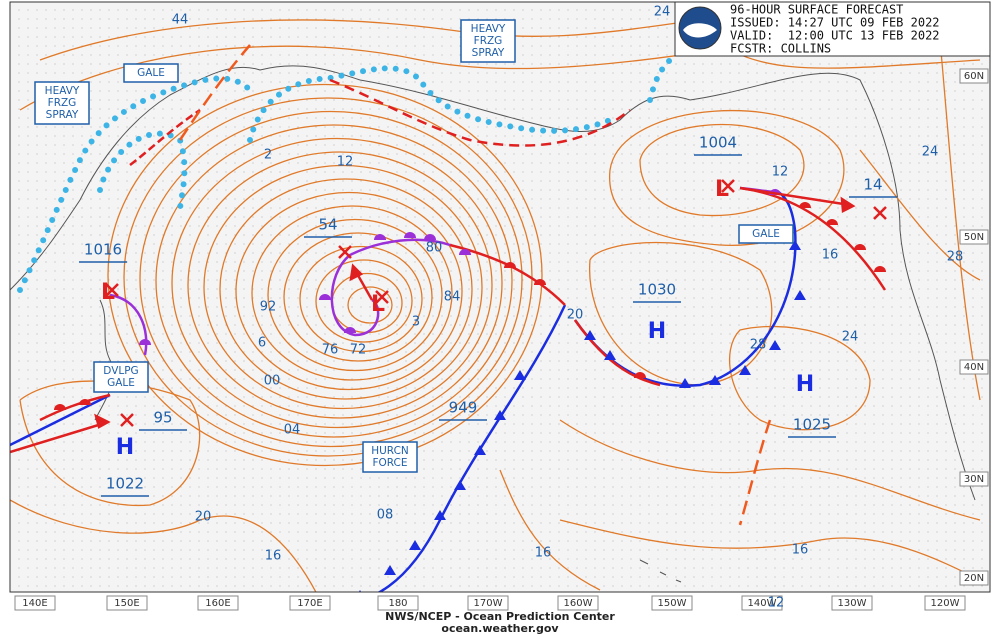 The image size is (1000, 636). Describe the element at coordinates (120, 371) in the screenshot. I see `warning-text: DVLPG` at that location.